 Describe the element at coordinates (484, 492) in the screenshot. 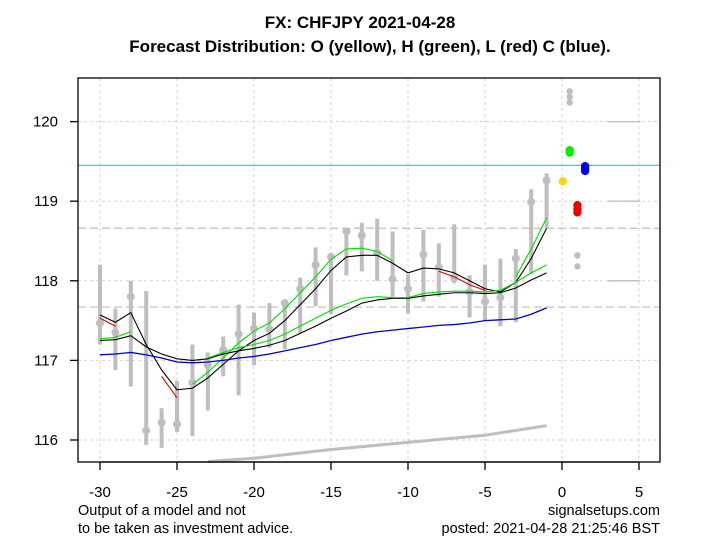

I see `x-tick-label: -5` at that location.